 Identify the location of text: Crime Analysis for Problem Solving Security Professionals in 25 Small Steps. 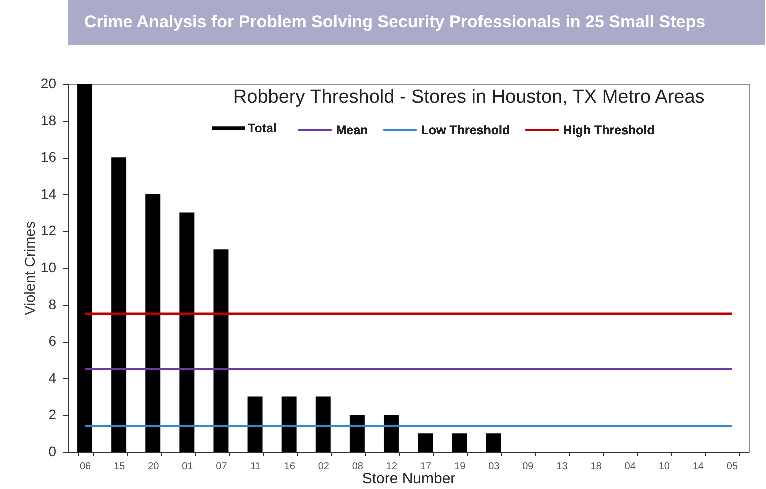
(395, 22).